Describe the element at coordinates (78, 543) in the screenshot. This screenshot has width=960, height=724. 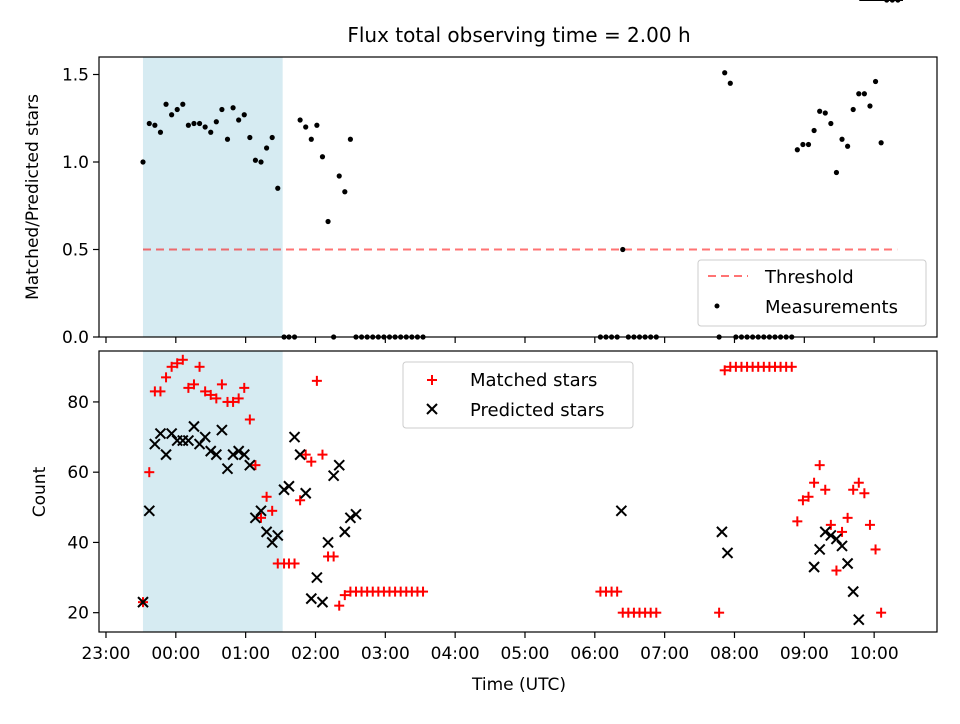
I see `count-y-tick-label: 40` at that location.